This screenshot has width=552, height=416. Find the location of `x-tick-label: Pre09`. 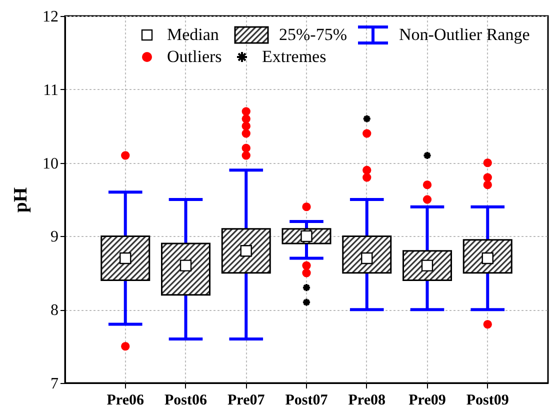

x-tick-label: Pre09 is located at coordinates (427, 400).